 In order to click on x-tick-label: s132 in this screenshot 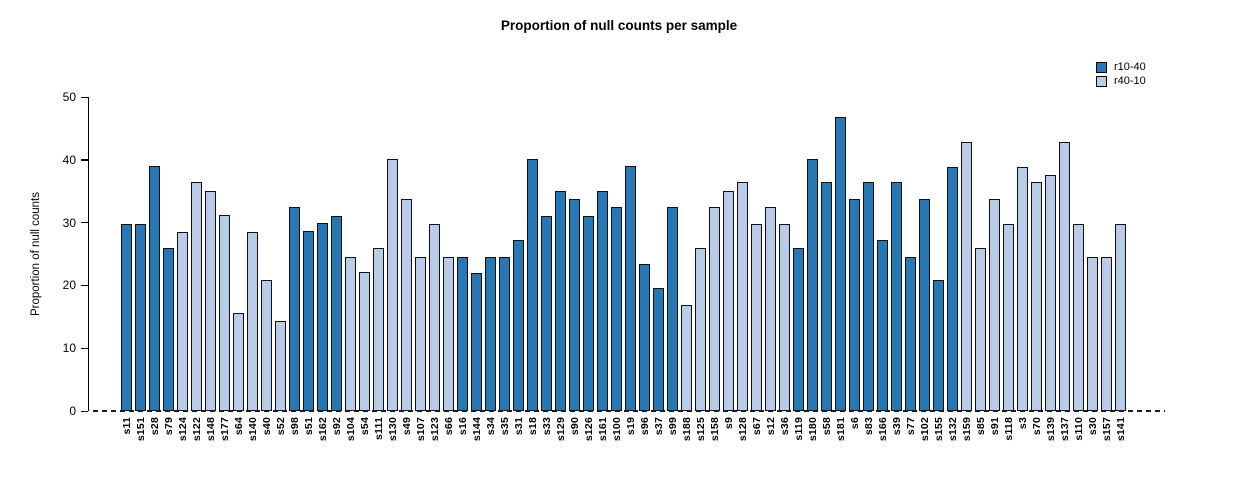, I will do `click(952, 429)`.